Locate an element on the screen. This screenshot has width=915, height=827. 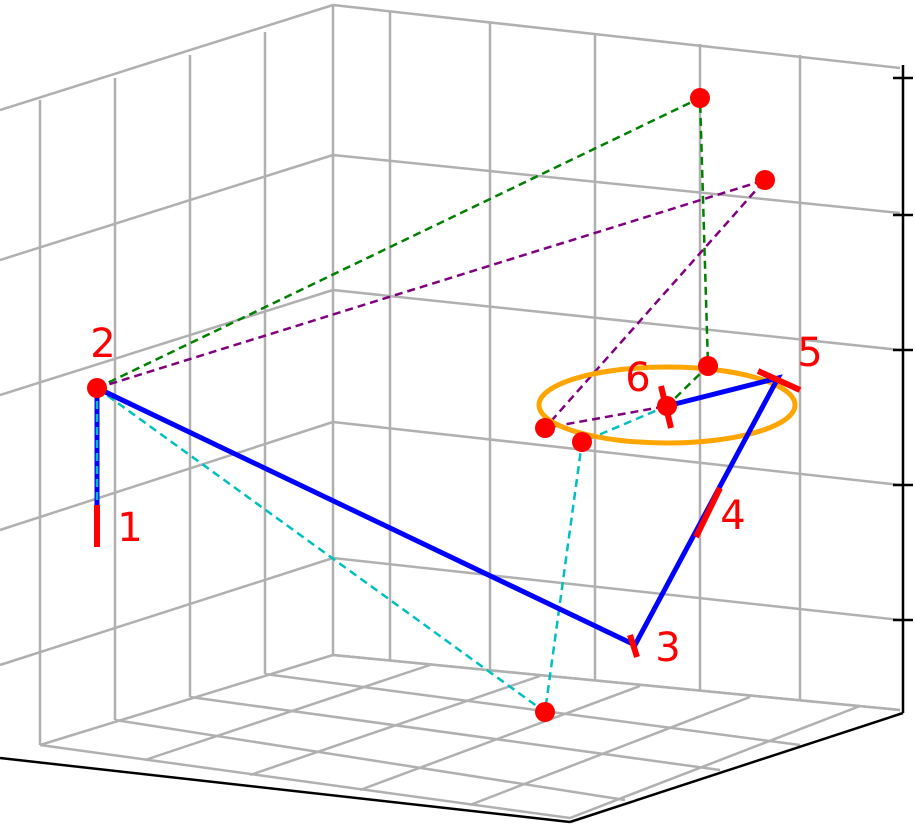
label: 2 is located at coordinates (102, 344).